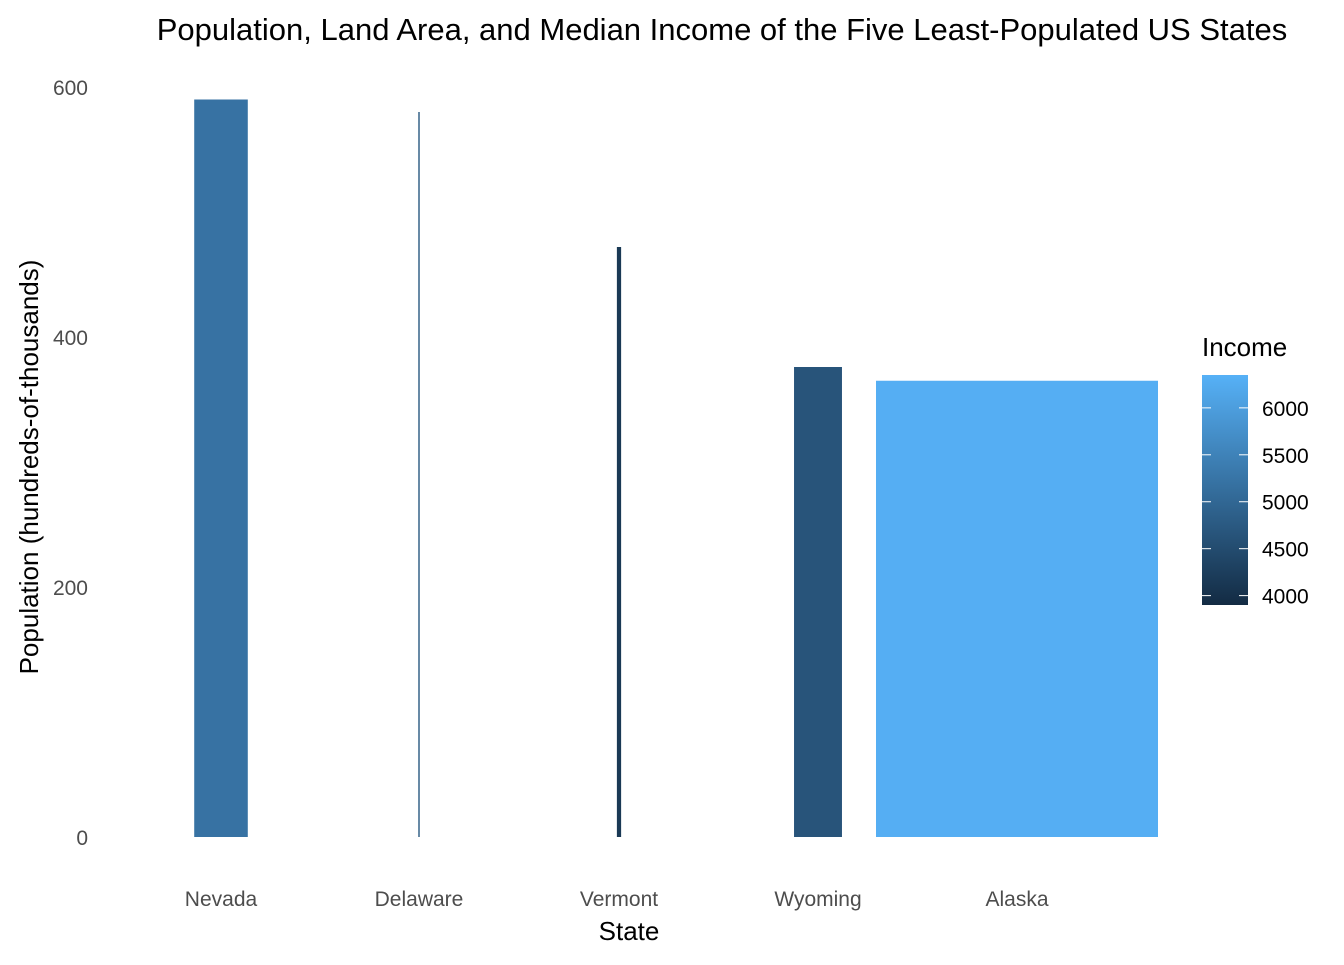 The width and height of the screenshot is (1344, 965). Describe the element at coordinates (1285, 503) in the screenshot. I see `legend-tick-label: 5000` at that location.